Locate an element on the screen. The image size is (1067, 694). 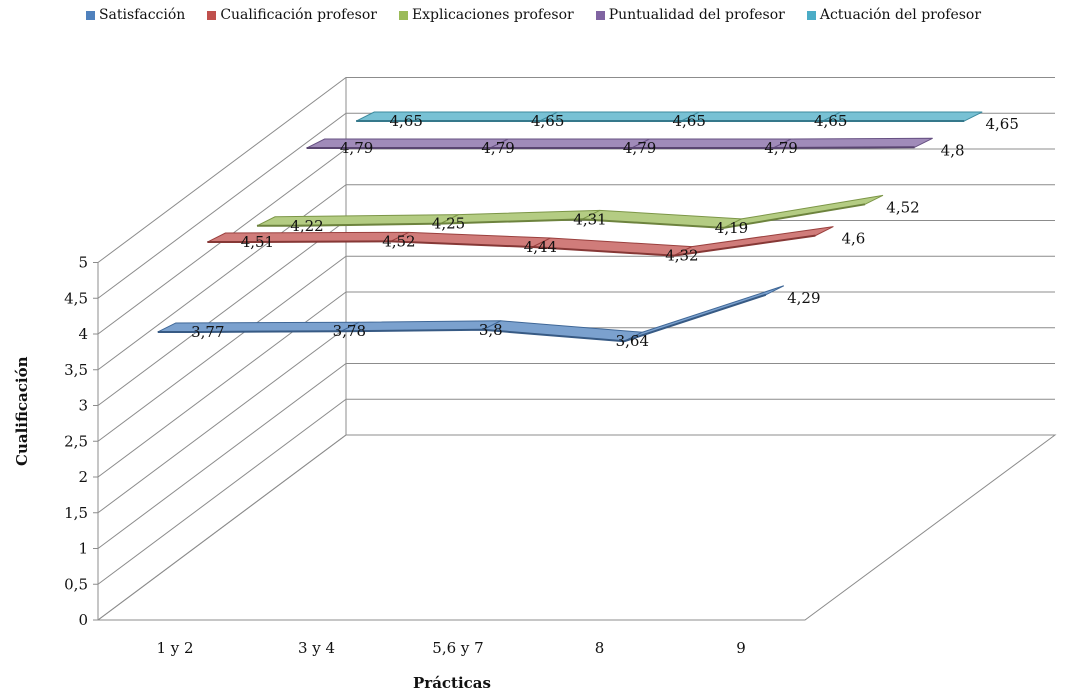
legend-label: Puntualidad del profesor is located at coordinates (696, 15).